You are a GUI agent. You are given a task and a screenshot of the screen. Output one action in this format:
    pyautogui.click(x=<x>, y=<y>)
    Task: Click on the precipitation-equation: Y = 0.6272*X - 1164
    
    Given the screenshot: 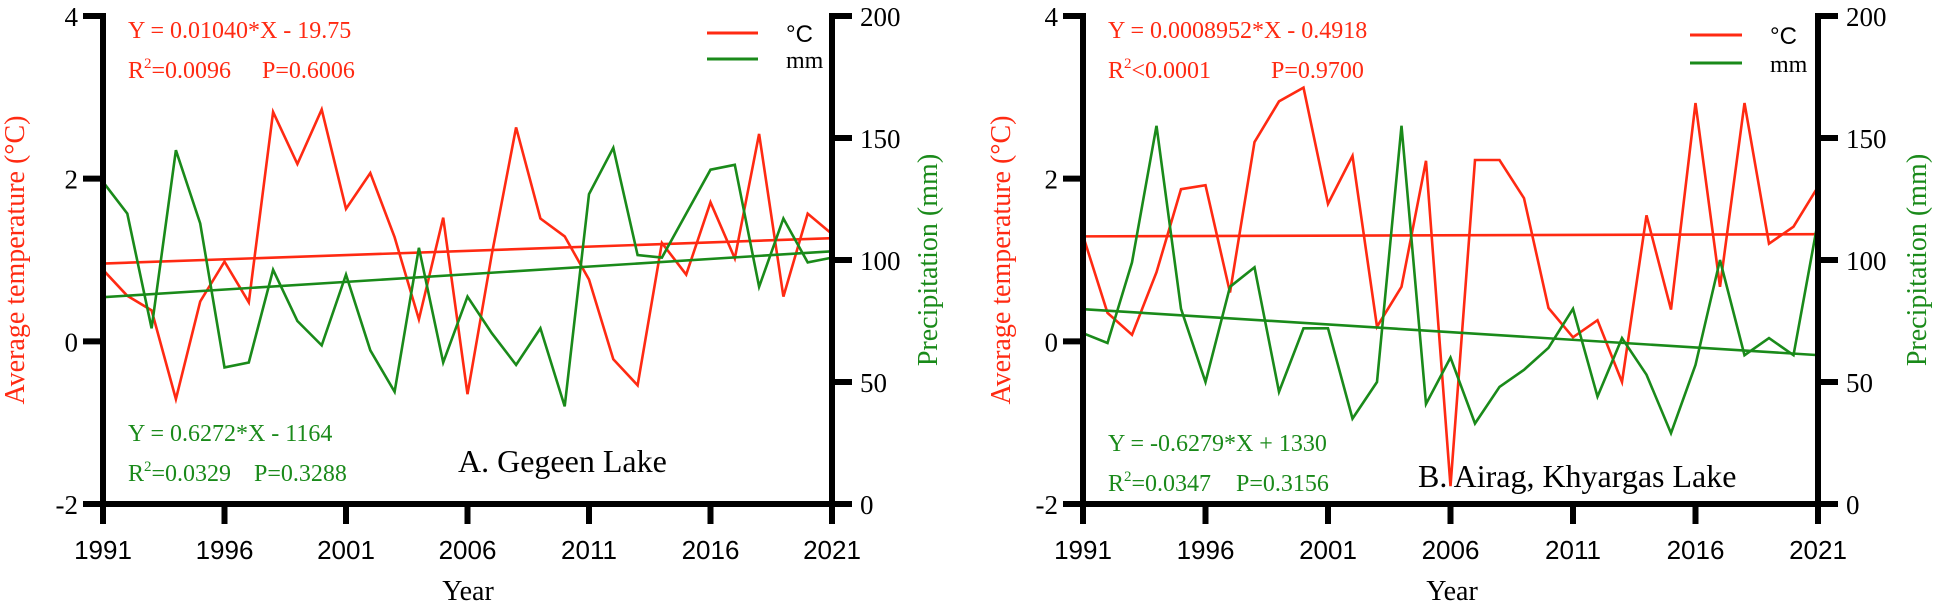 What is the action you would take?
    pyautogui.click(x=230, y=434)
    